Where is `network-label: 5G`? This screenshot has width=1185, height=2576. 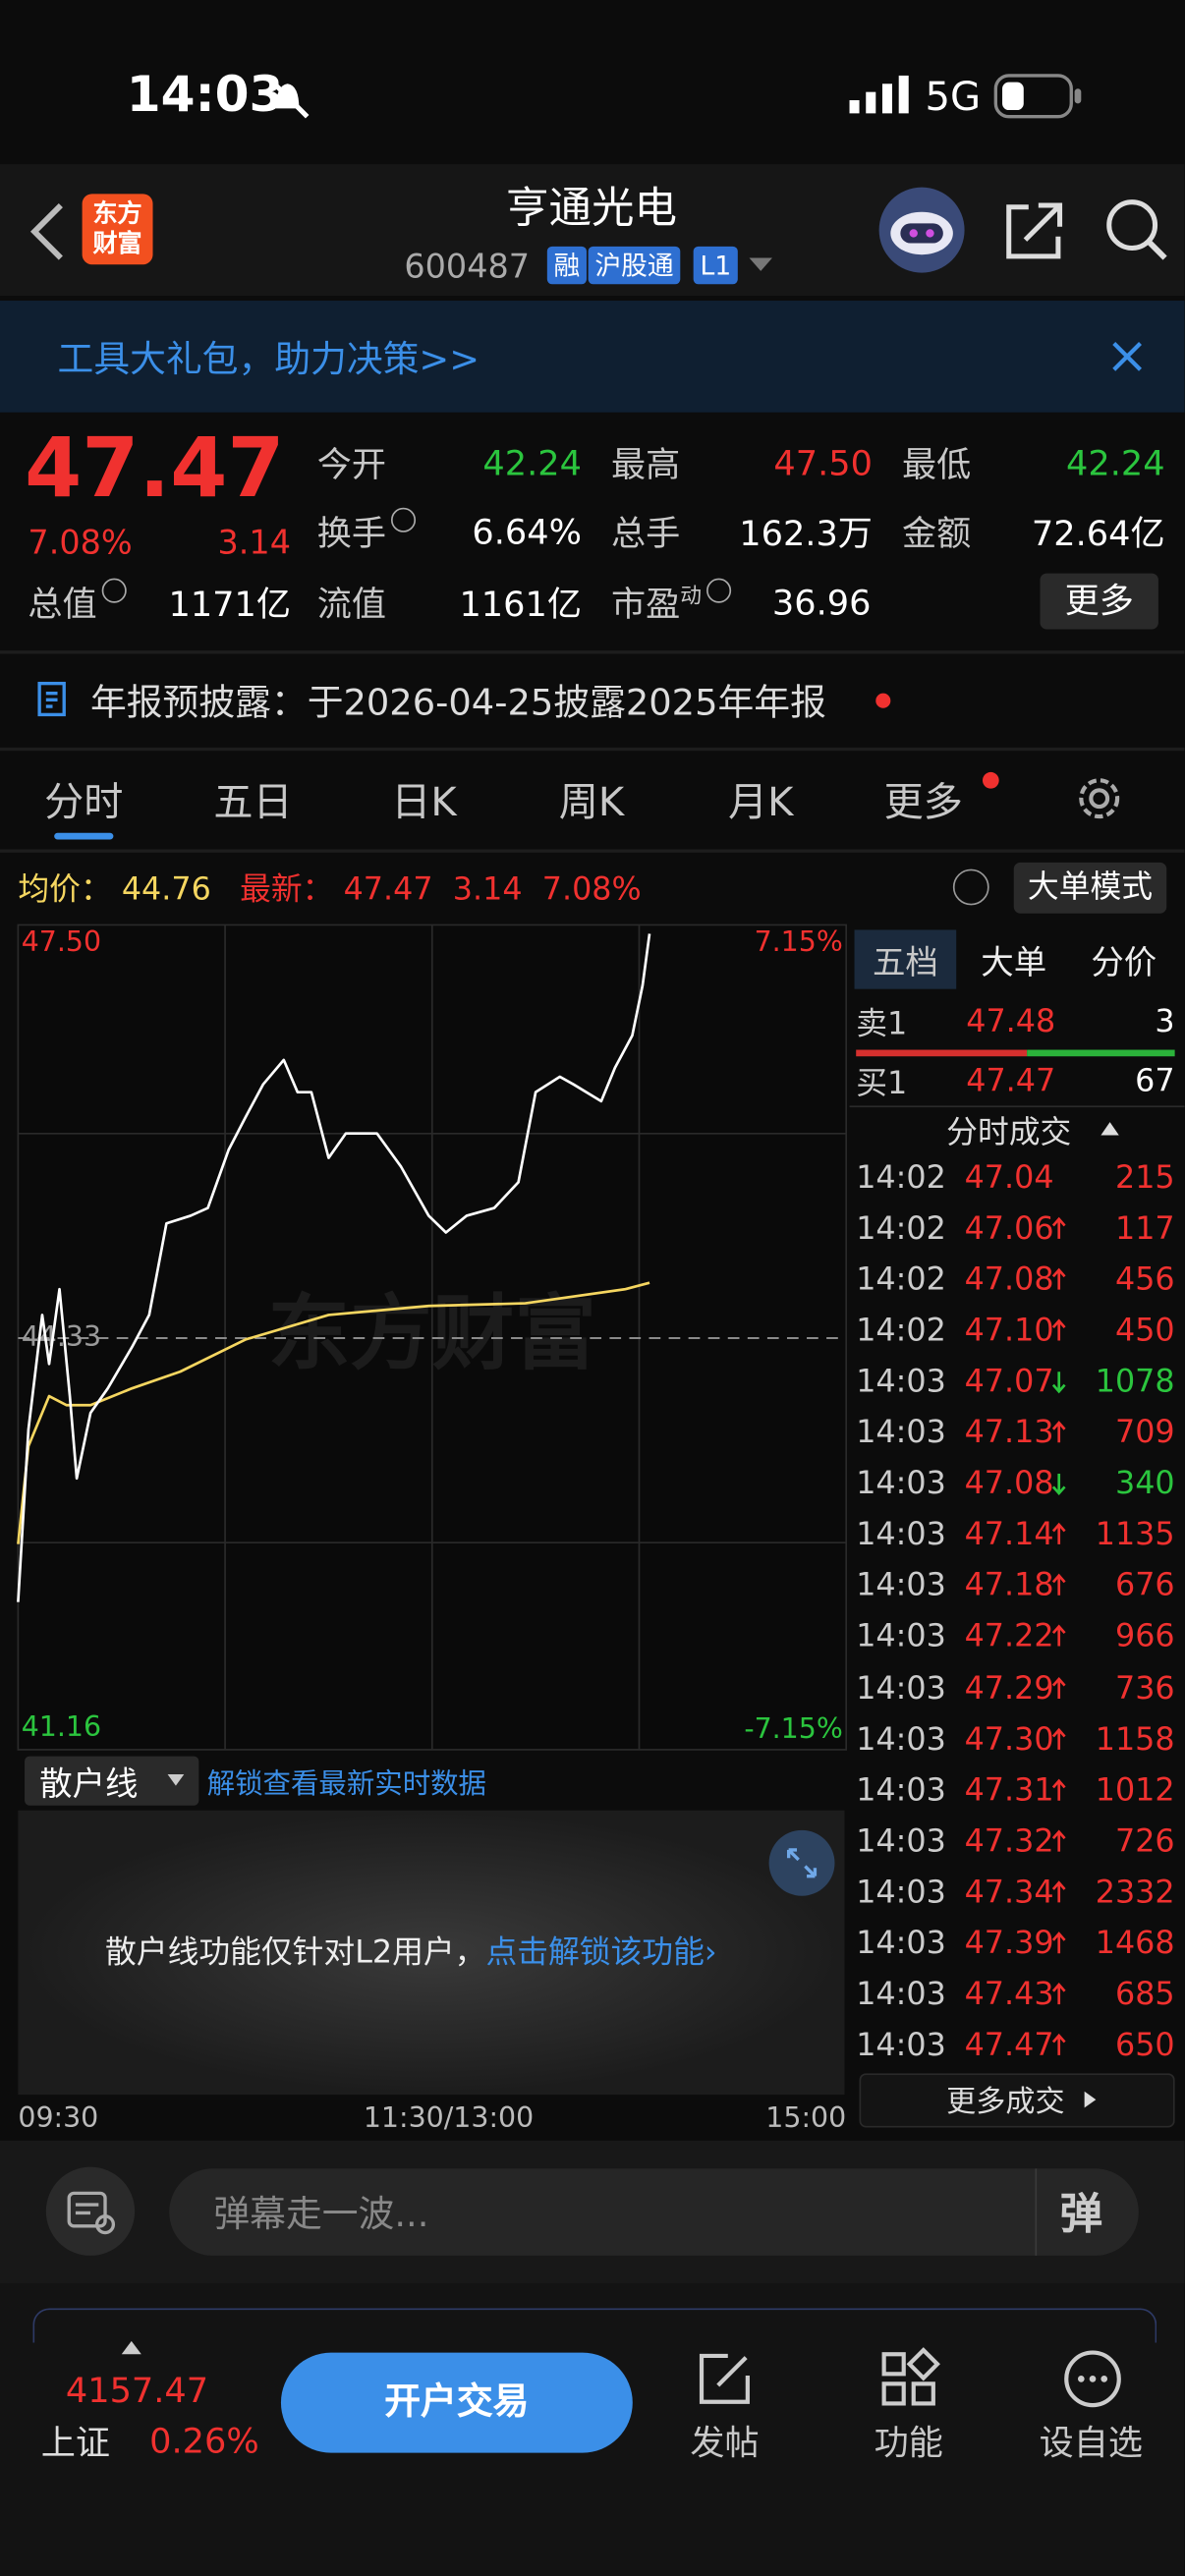 network-label: 5G is located at coordinates (954, 97).